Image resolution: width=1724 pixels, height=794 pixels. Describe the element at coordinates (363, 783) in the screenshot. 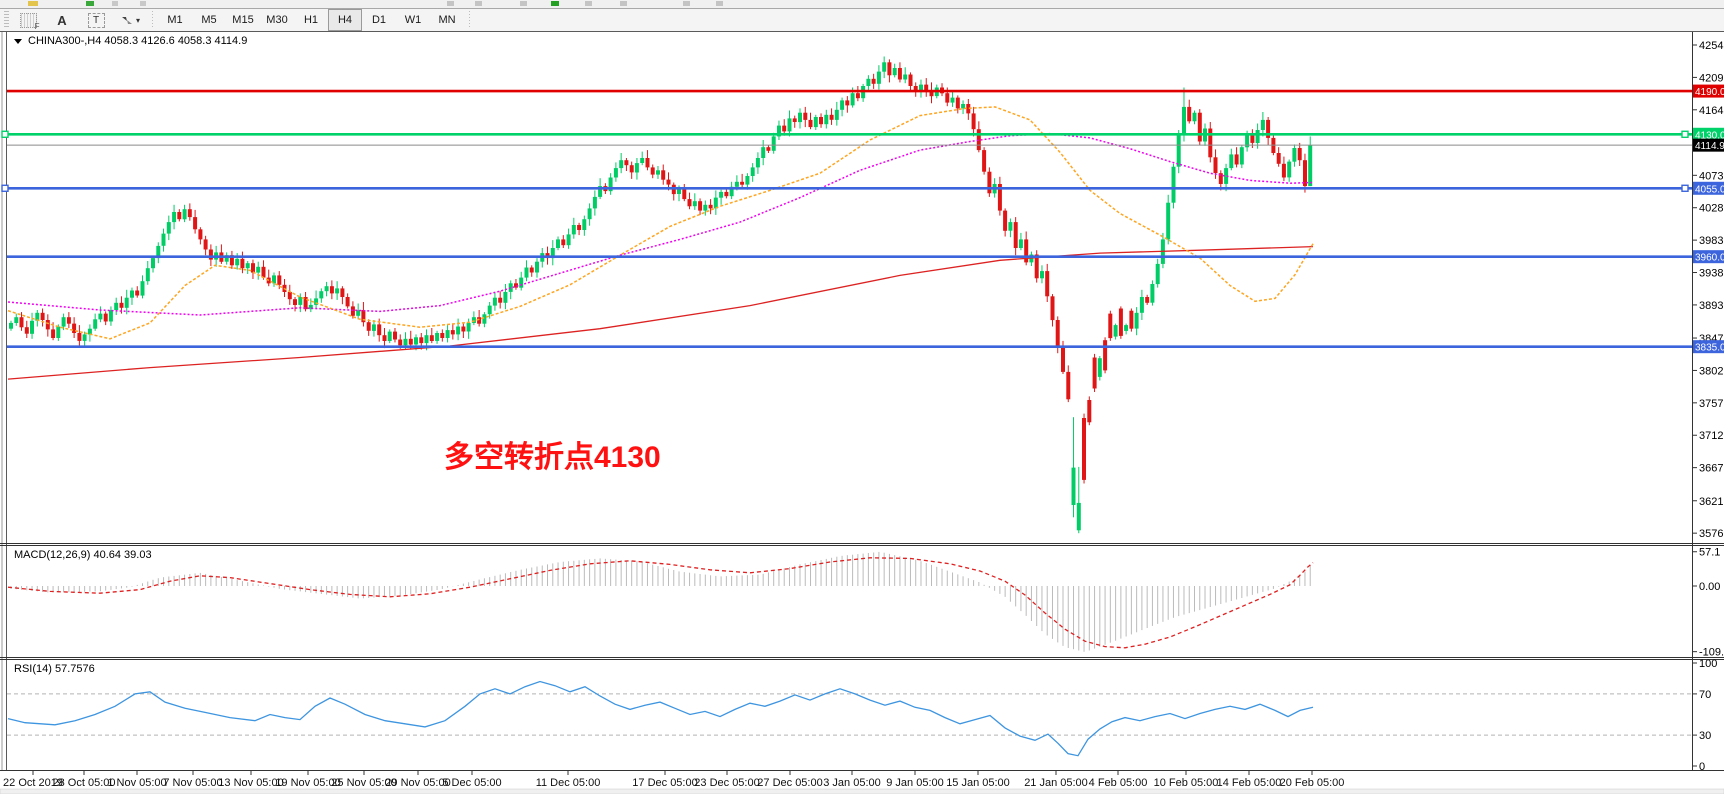

I see `time-axis-label: 25 Nov 05:00` at that location.